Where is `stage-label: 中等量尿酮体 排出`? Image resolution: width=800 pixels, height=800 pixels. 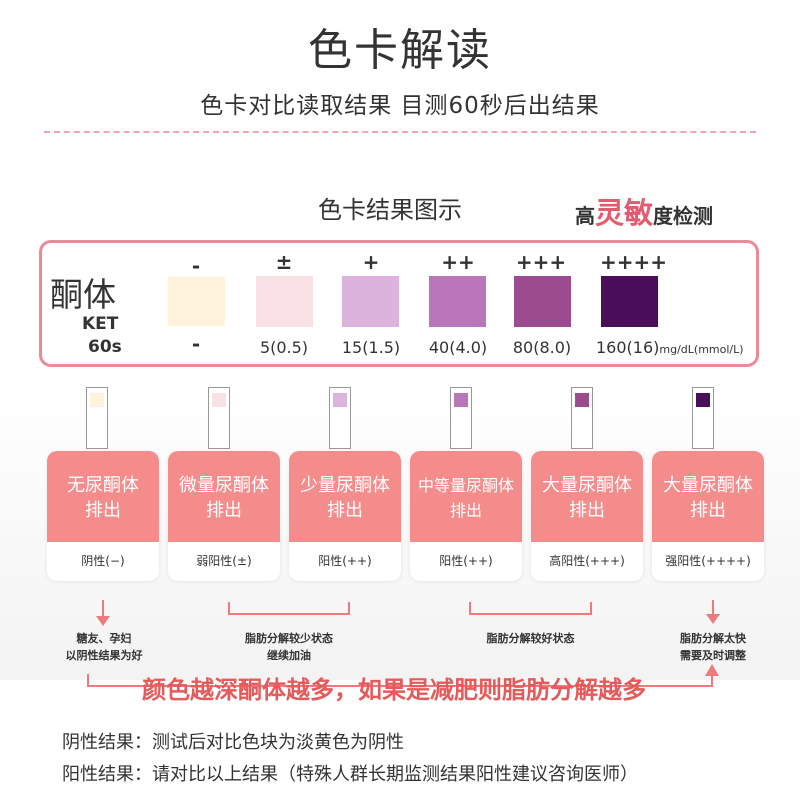 stage-label: 中等量尿酮体 排出 is located at coordinates (465, 498).